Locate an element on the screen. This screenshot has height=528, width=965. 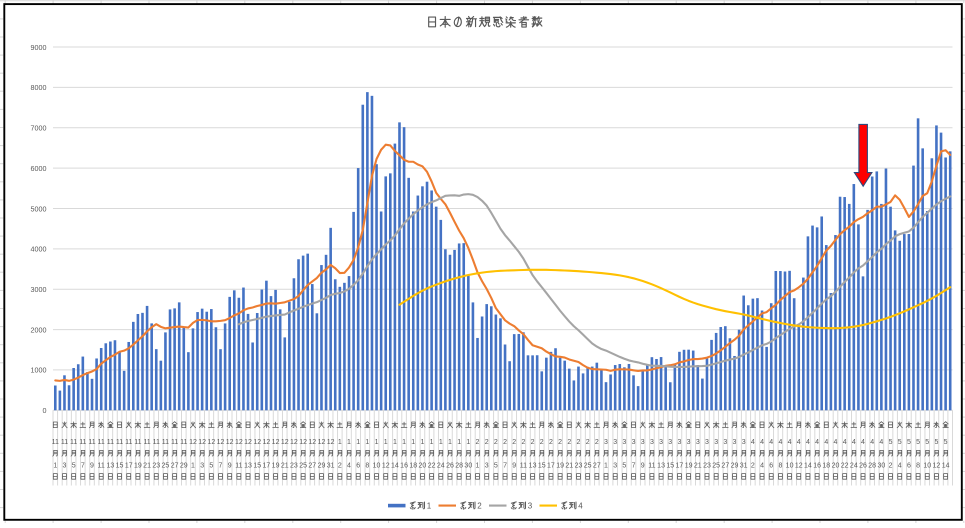
svg-text: 5000 is located at coordinates (39, 208).